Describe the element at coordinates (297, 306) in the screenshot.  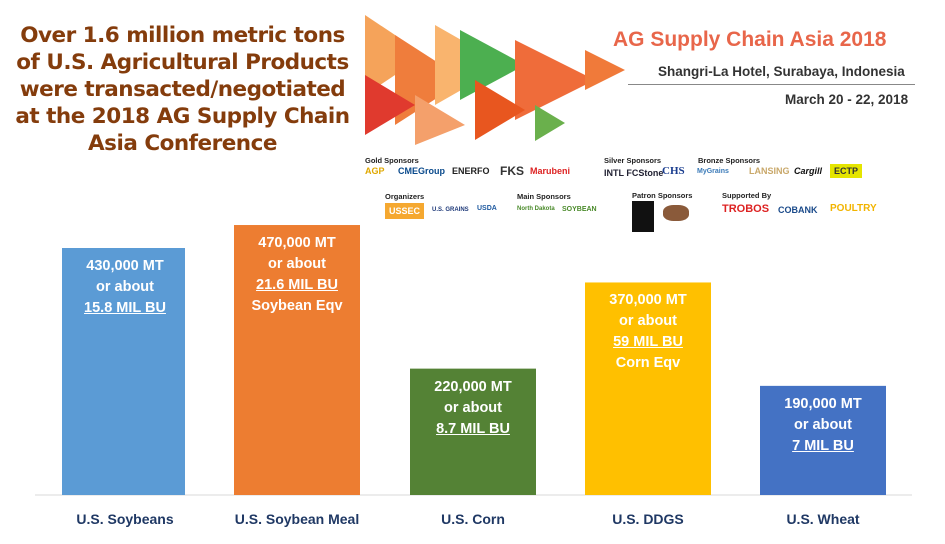
I see `data-label-note: Soybean Eqv` at that location.